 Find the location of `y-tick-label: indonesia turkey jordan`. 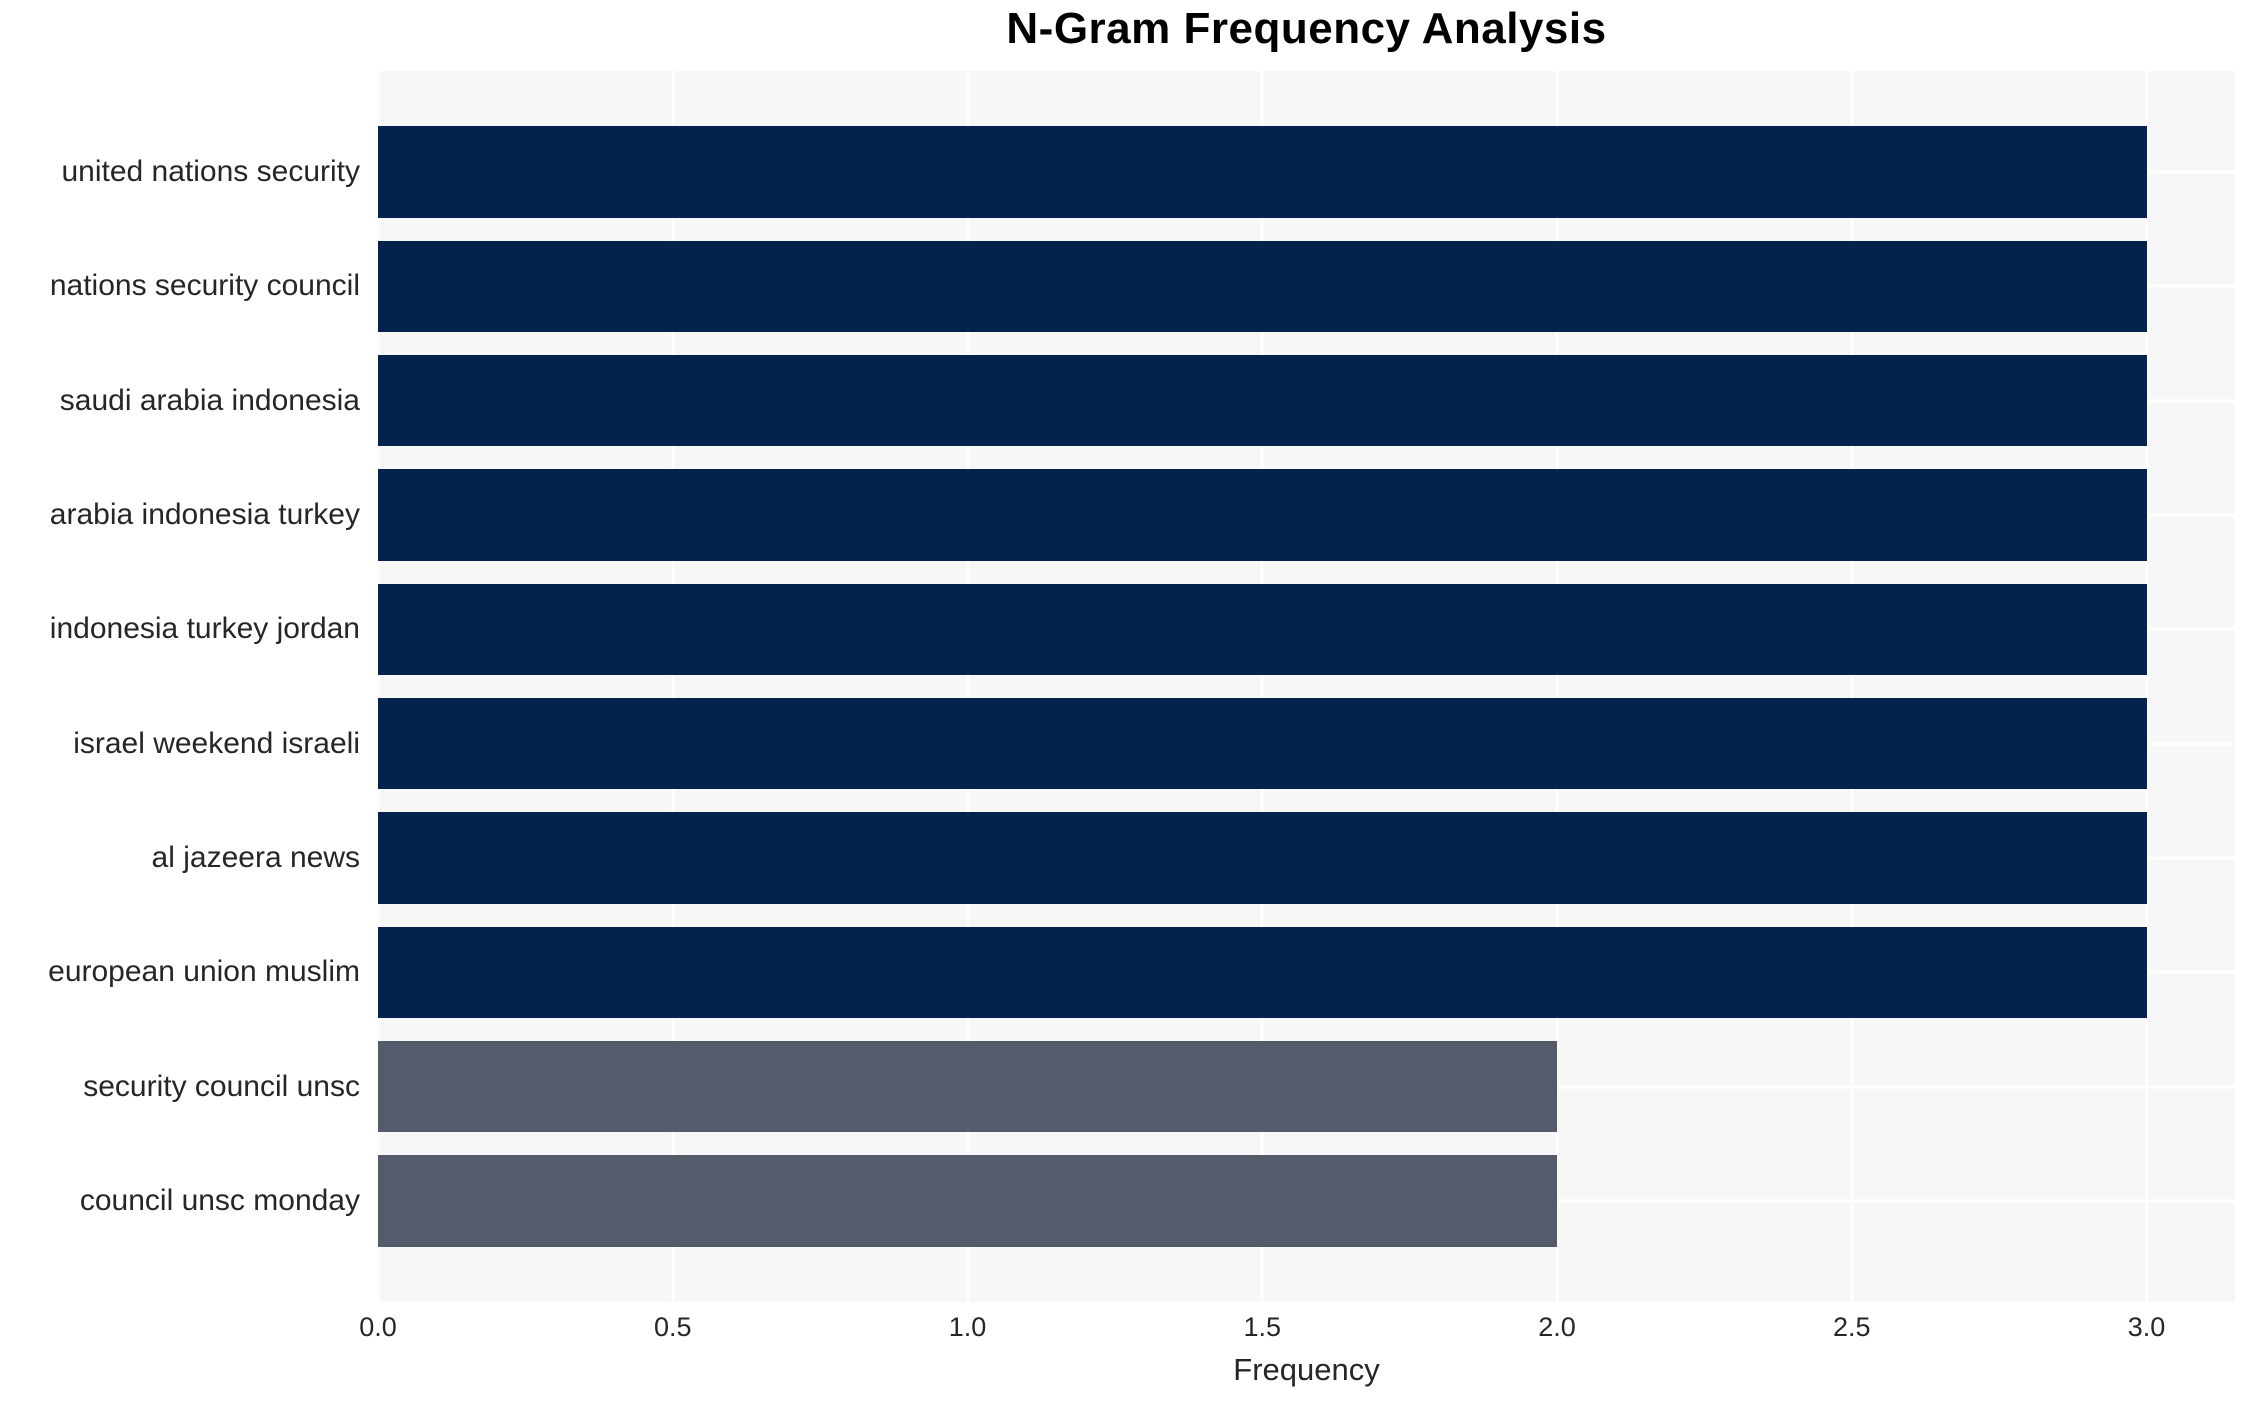

y-tick-label: indonesia turkey jordan is located at coordinates (204, 629).